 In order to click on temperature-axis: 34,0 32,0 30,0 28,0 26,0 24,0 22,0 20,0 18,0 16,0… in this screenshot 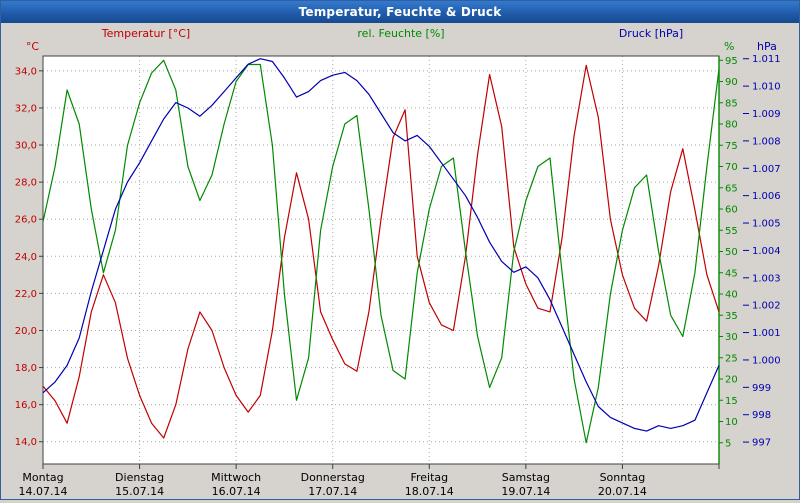, I will do `click(29, 257)`.